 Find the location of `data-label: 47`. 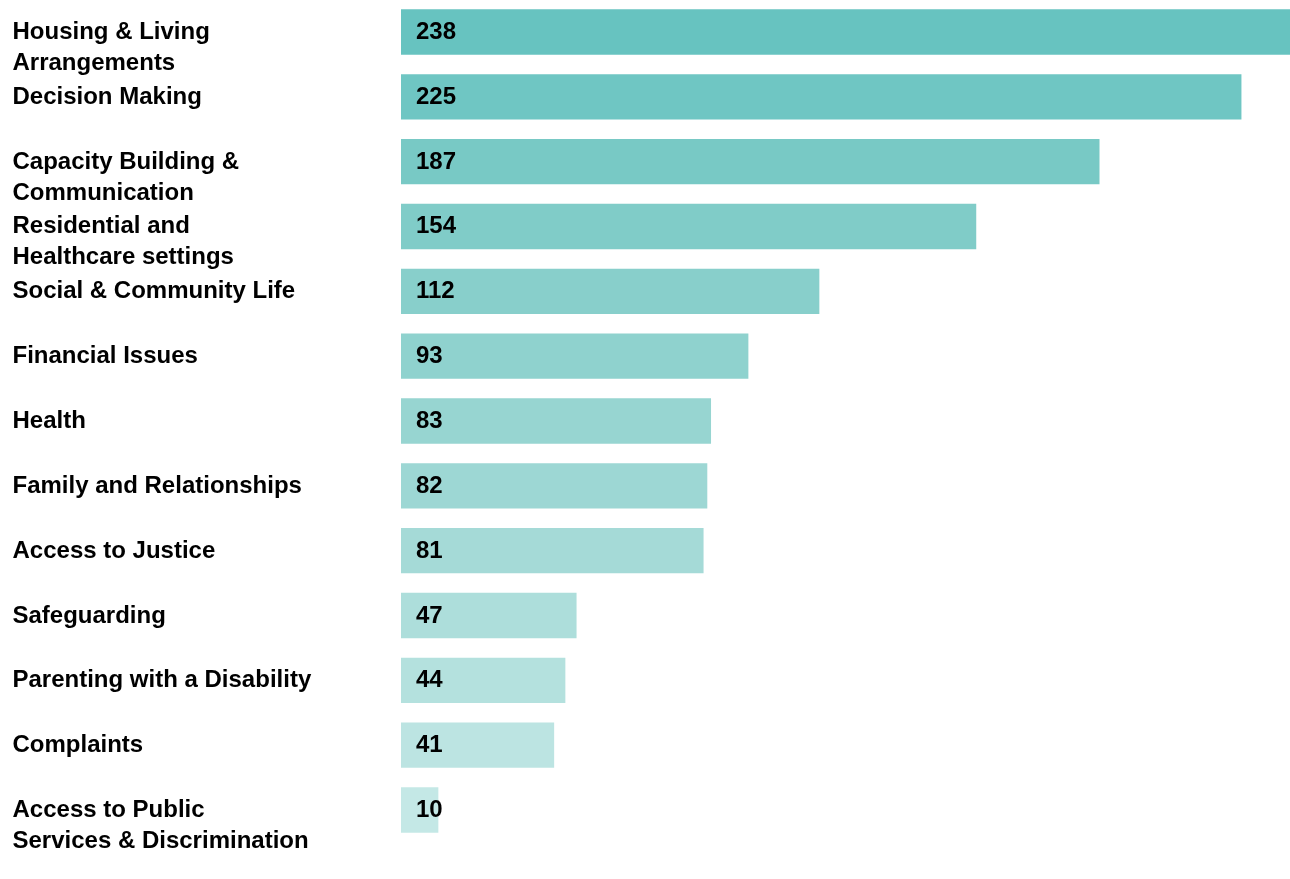

data-label: 47 is located at coordinates (429, 614).